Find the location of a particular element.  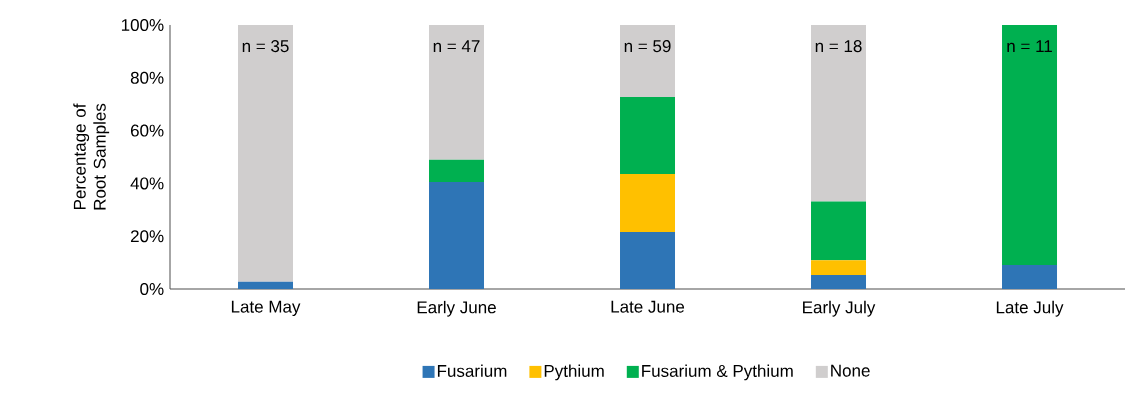

legend-label: Fusarium & Pythium is located at coordinates (717, 372).